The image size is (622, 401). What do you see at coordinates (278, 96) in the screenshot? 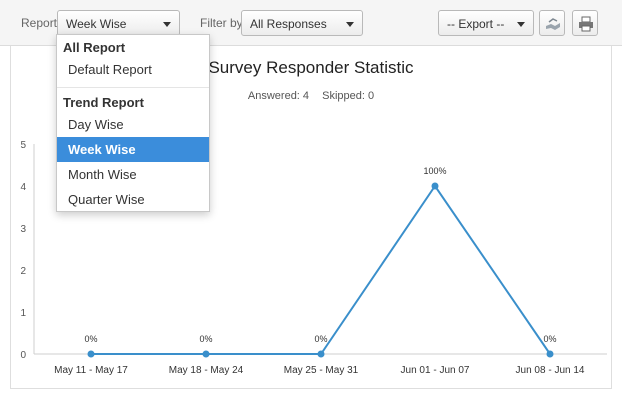
I see `answered-count: Answered: 4` at bounding box center [278, 96].